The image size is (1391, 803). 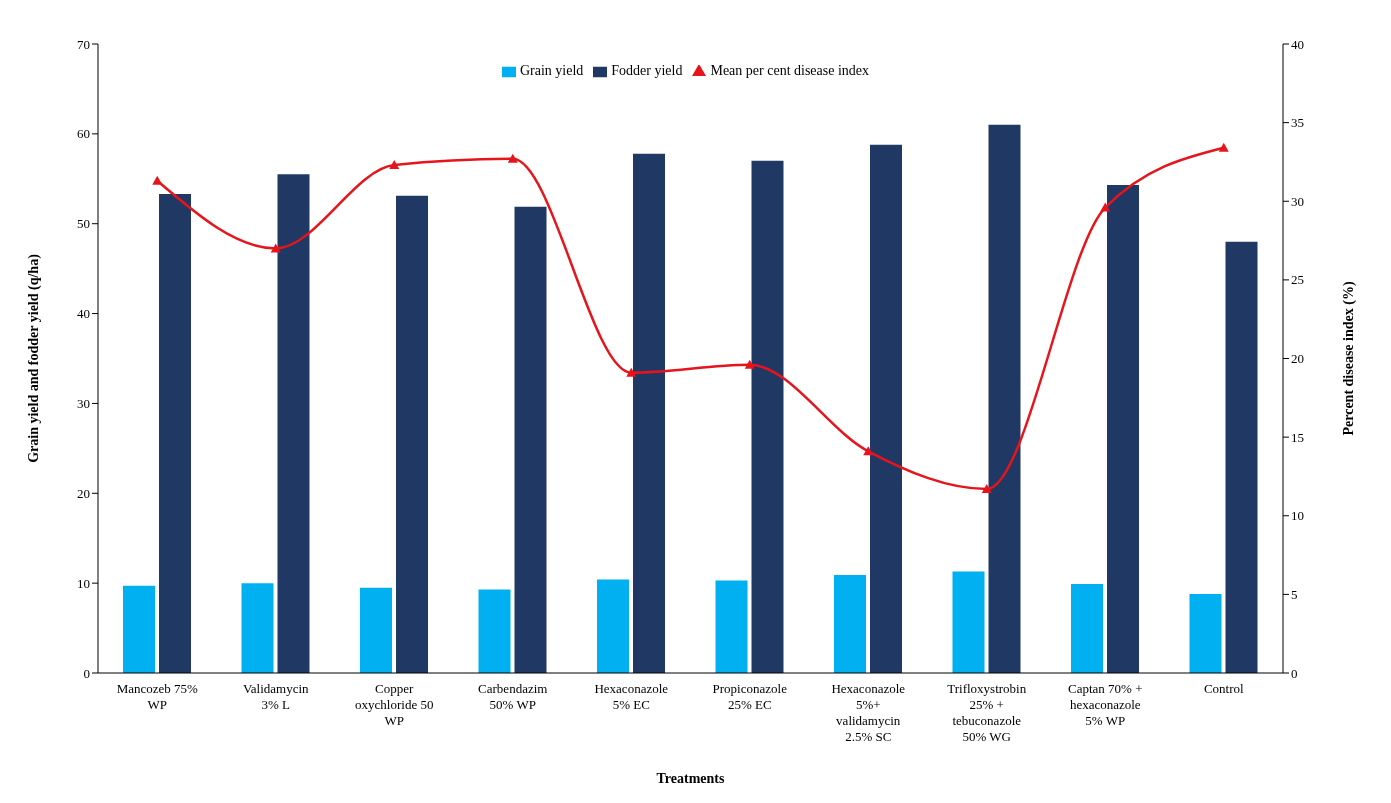 I want to click on y2-tick-label: 0, so click(x=1294, y=673).